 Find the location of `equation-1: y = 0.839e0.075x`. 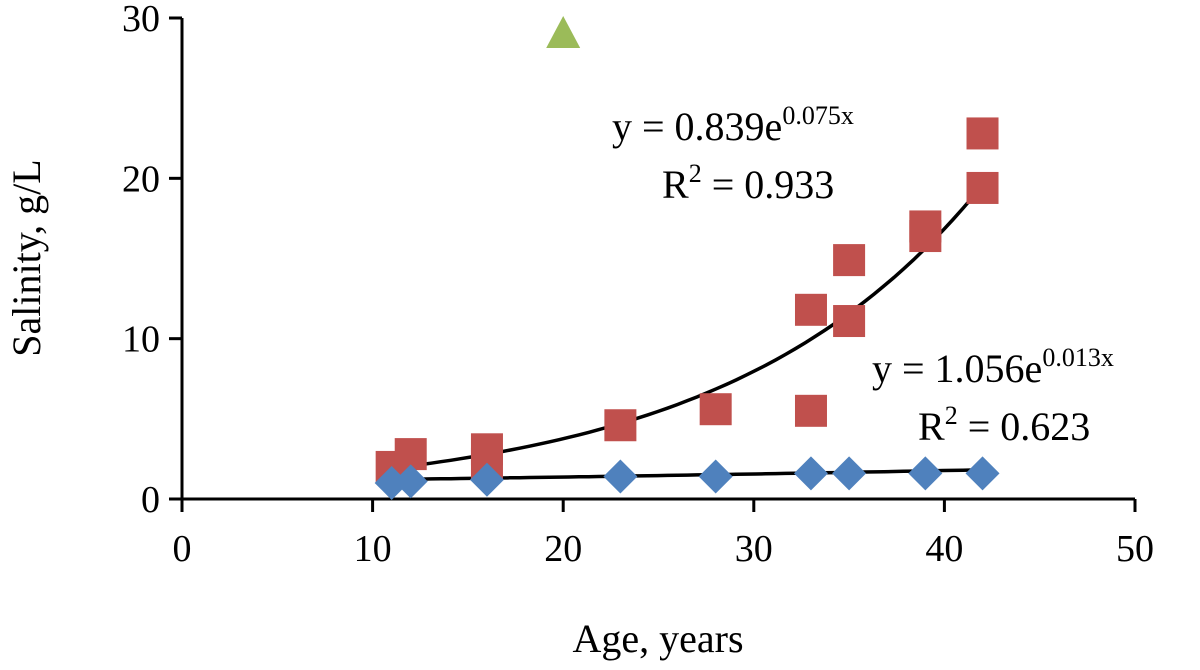

equation-1: y = 0.839e0.075x is located at coordinates (733, 125).